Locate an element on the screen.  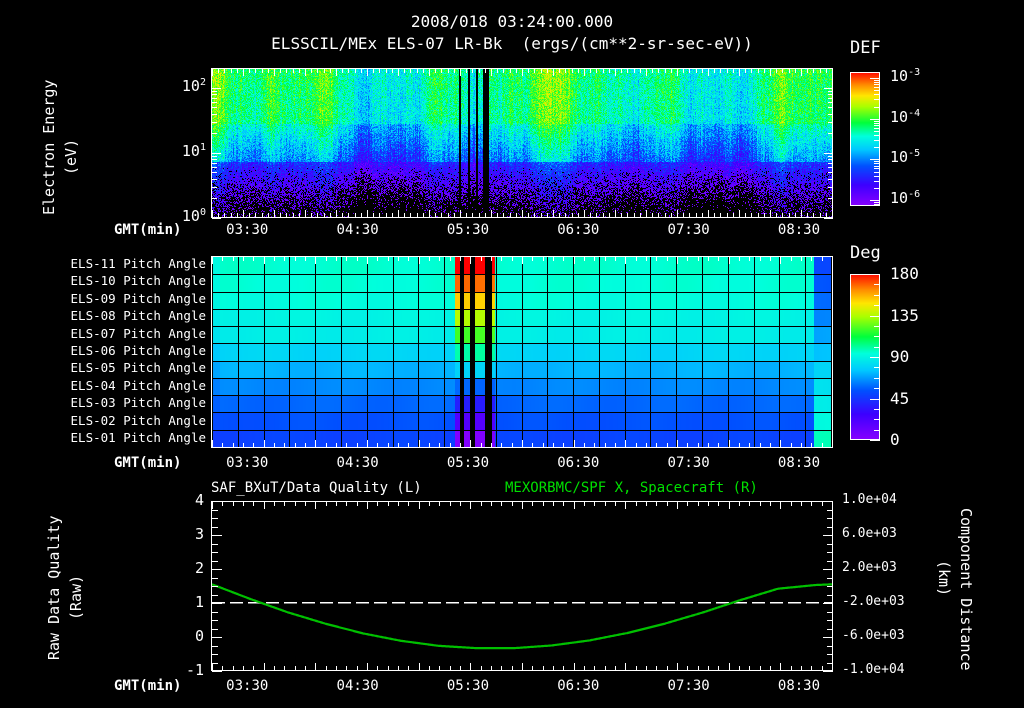
deg-colorbar-label: 90 is located at coordinates (900, 356).